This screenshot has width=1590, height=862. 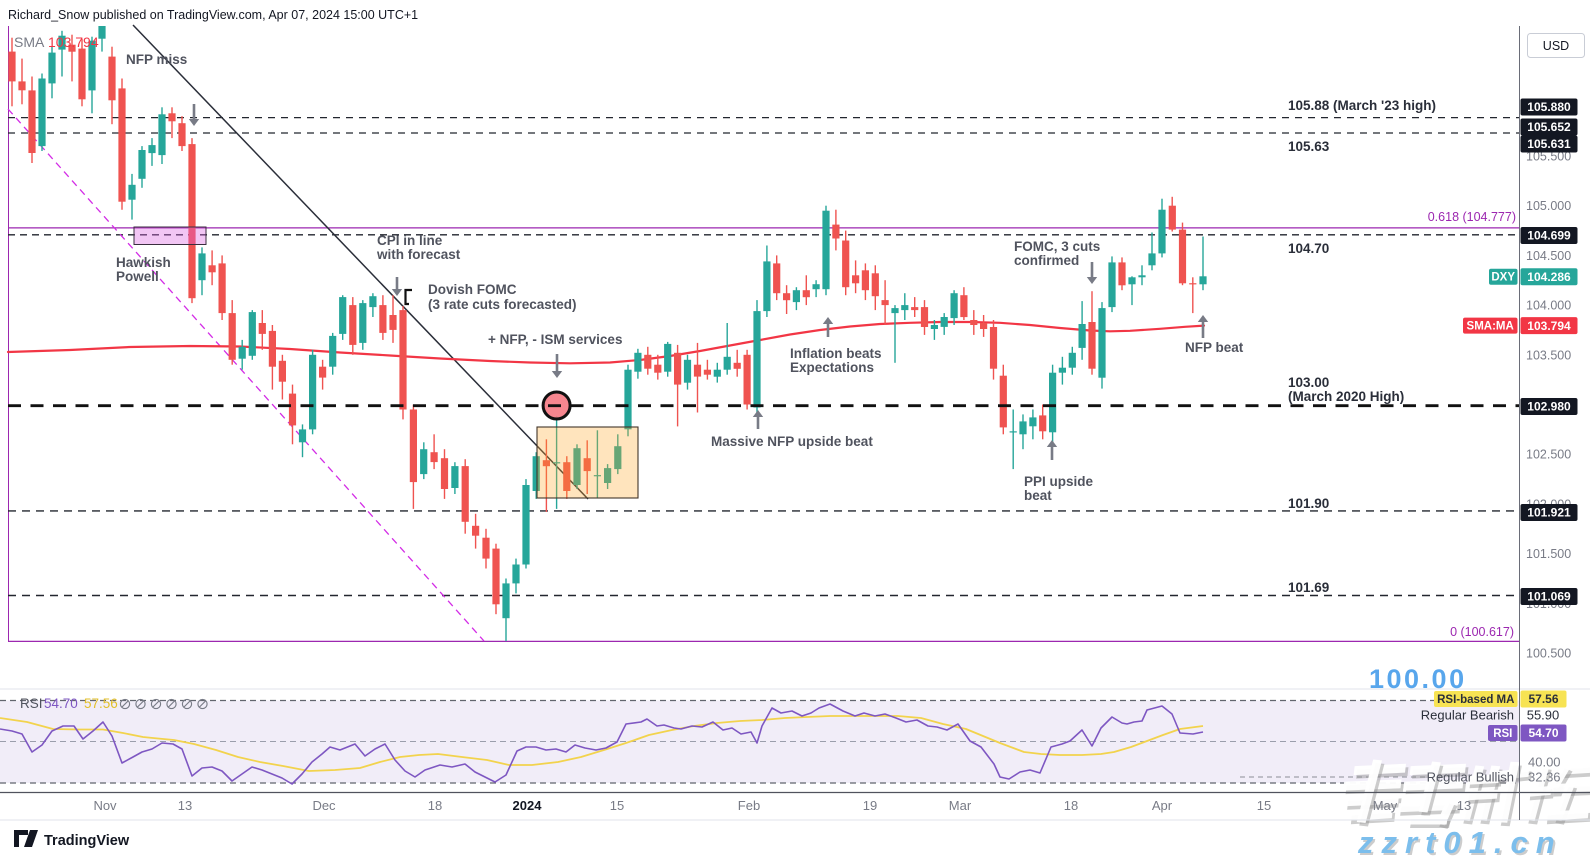 I want to click on svg-text: RSI-based MA, so click(x=1475, y=700).